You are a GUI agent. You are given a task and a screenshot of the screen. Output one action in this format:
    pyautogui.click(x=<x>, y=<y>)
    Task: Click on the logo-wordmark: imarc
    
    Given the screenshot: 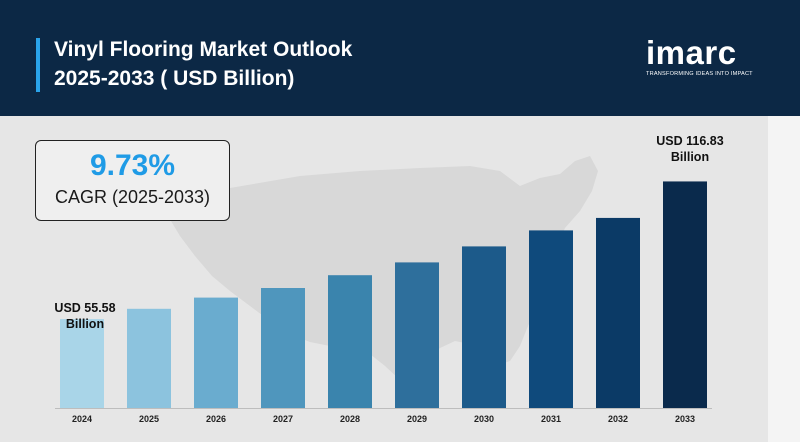 What is the action you would take?
    pyautogui.click(x=691, y=52)
    